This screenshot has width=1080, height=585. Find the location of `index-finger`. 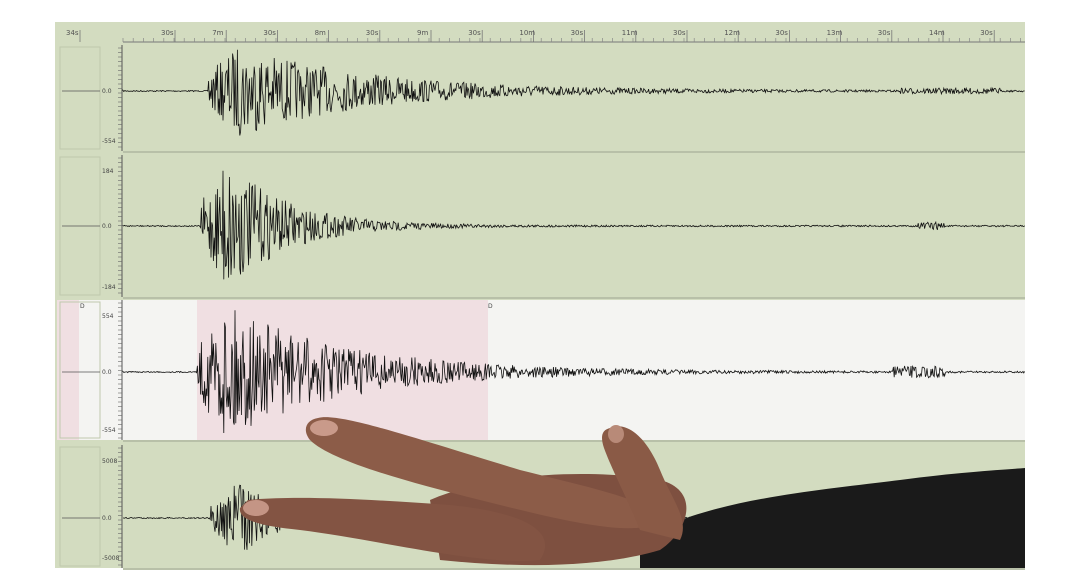

index-finger is located at coordinates (482, 473).